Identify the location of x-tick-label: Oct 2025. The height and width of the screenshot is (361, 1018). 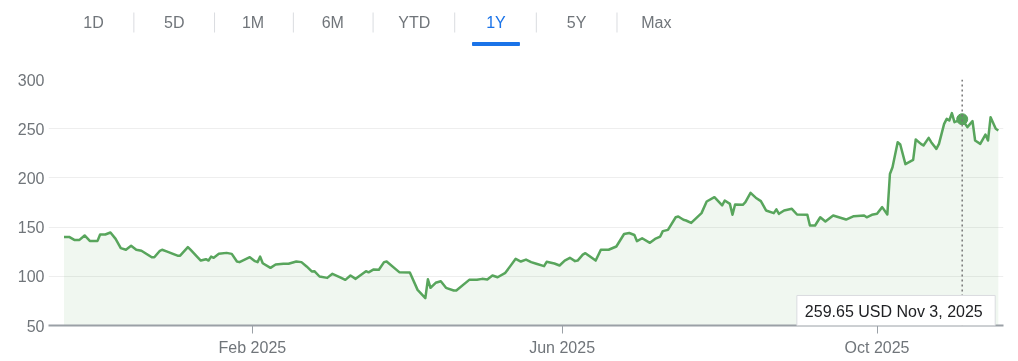
(877, 347).